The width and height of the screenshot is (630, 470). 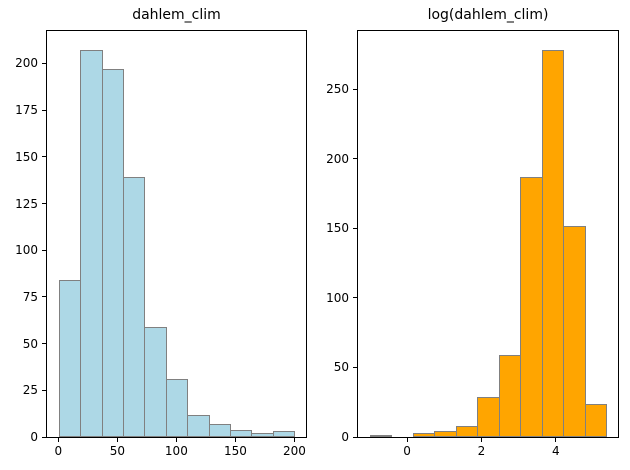 What do you see at coordinates (30, 296) in the screenshot?
I see `y-tick-label: 75` at bounding box center [30, 296].